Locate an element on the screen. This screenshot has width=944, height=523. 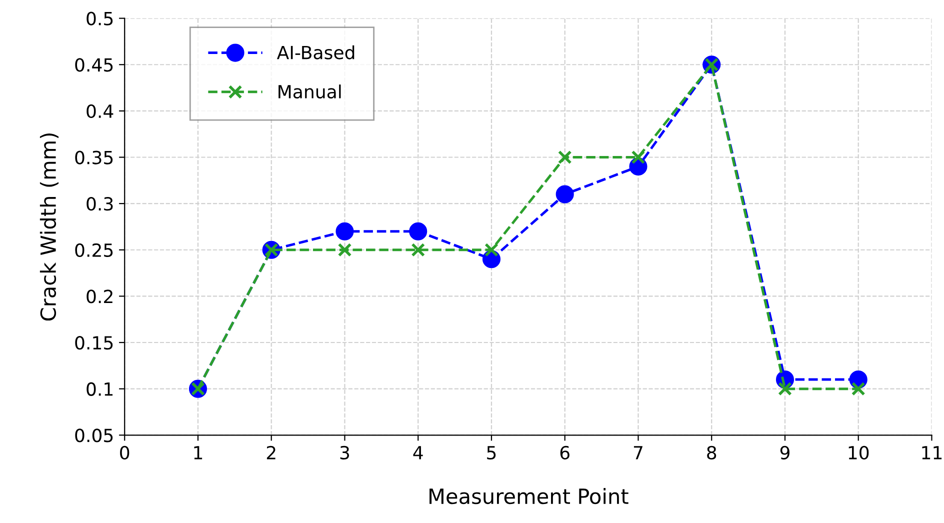
x-tick-label: 4 is located at coordinates (418, 453).